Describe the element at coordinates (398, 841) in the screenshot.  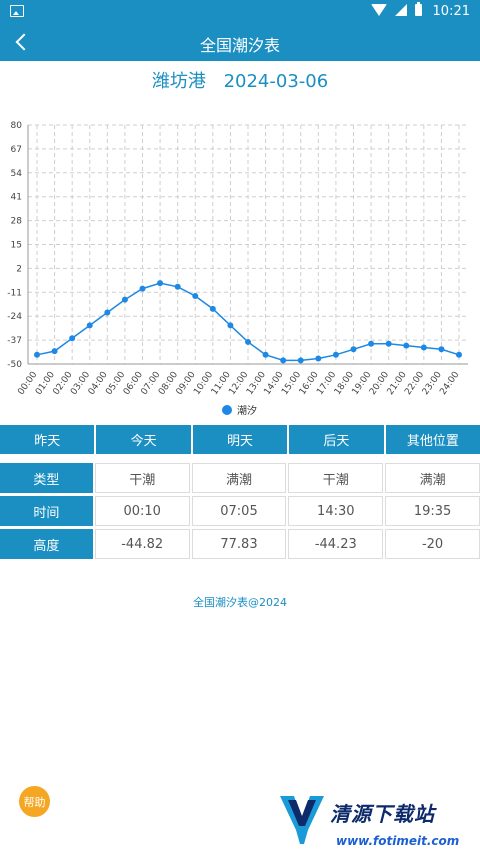
I see `watermark-url: www.fotimeit.com` at that location.